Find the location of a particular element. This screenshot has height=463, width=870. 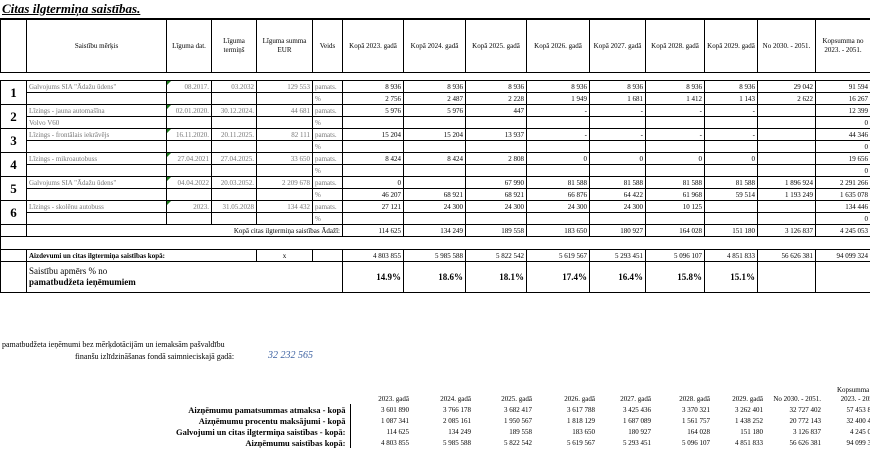

header-cell: Saistību mērķis is located at coordinates (96, 46).